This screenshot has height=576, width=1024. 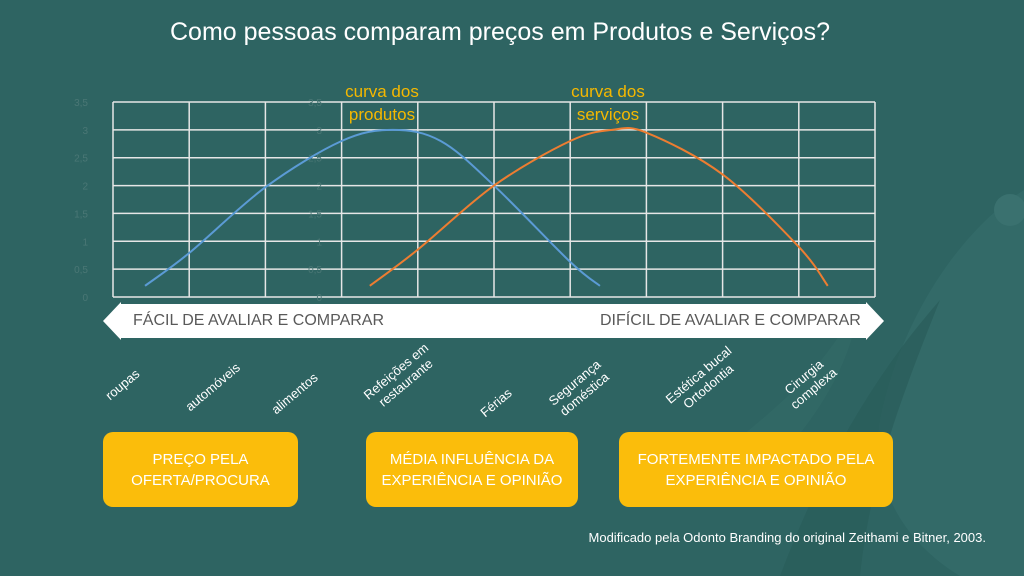 I want to click on services-label-line2: serviços, so click(x=608, y=114).